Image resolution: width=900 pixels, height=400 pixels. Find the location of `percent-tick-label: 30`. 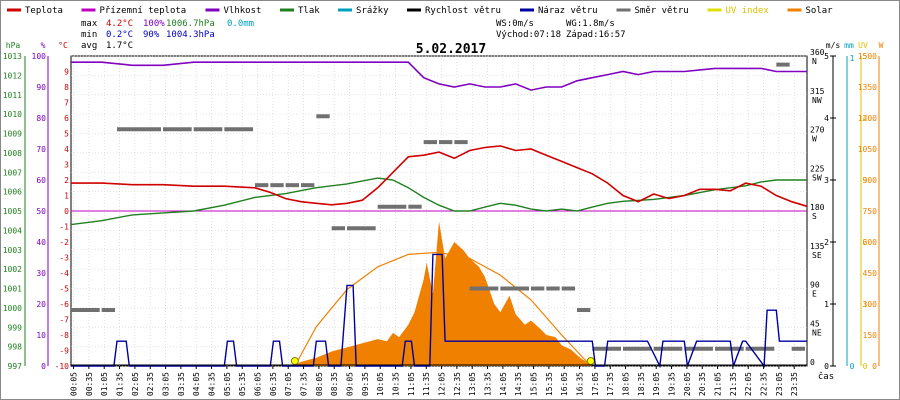

percent-tick-label: 30 is located at coordinates (41, 273).